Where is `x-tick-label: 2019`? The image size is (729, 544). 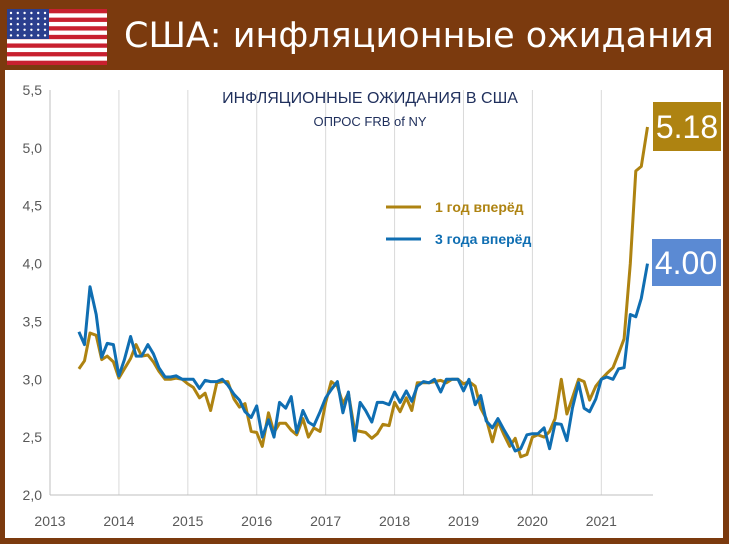 x-tick-label: 2019 is located at coordinates (463, 521).